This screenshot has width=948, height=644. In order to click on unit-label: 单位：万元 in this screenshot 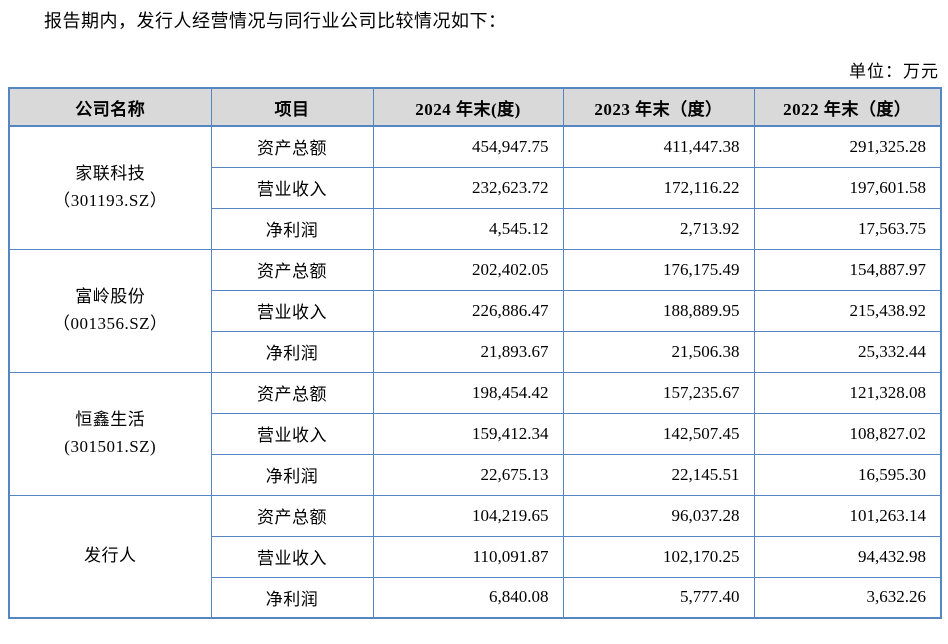, I will do `click(894, 71)`.